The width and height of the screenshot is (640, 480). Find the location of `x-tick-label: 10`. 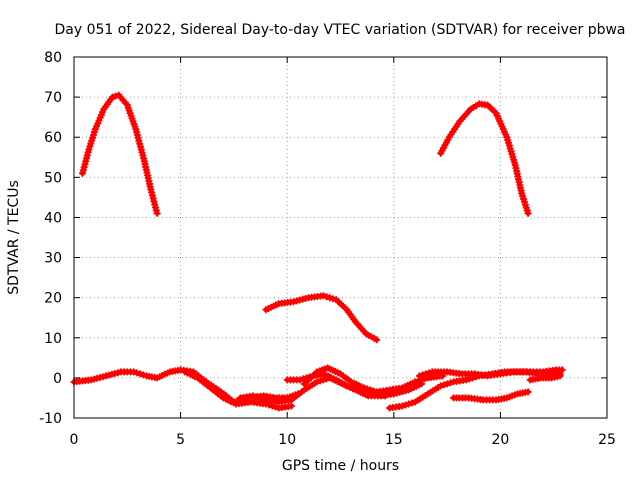

x-tick-label: 10 is located at coordinates (287, 440).